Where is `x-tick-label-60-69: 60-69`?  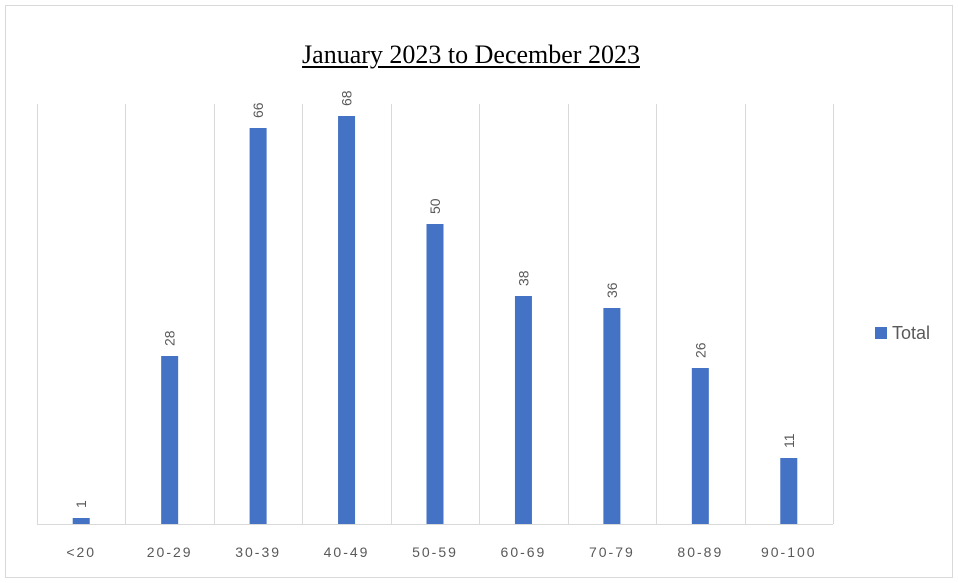 x-tick-label-60-69: 60-69 is located at coordinates (524, 552).